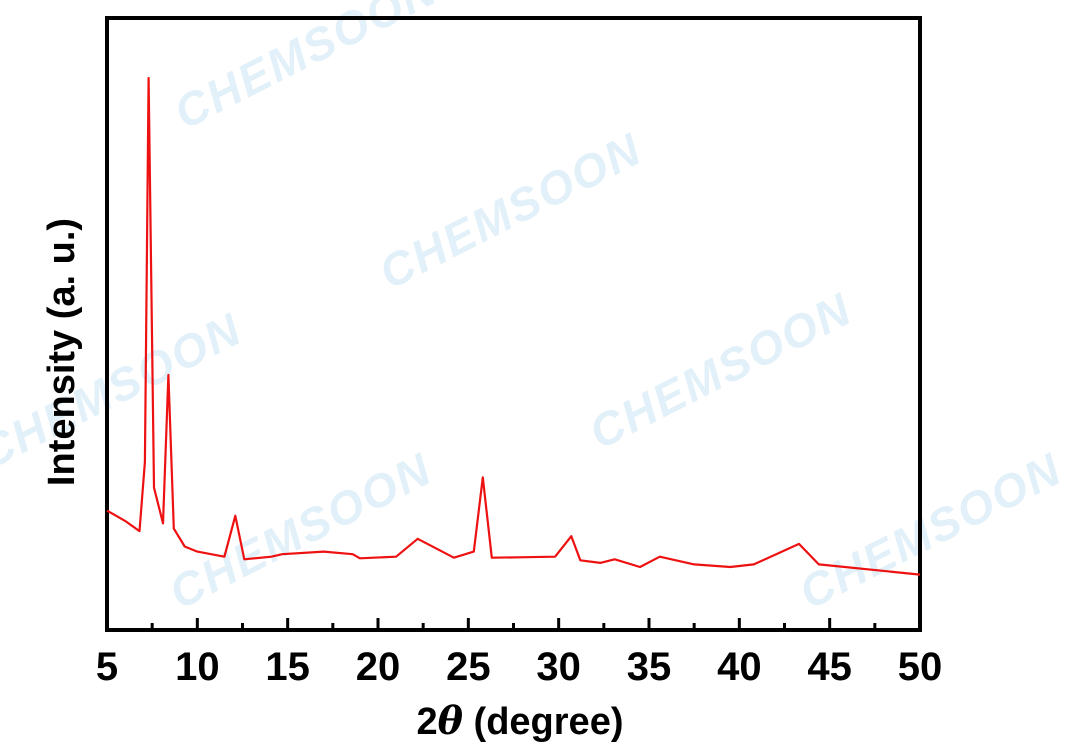  I want to click on x-axis-title-theta: θ, so click(451, 720).